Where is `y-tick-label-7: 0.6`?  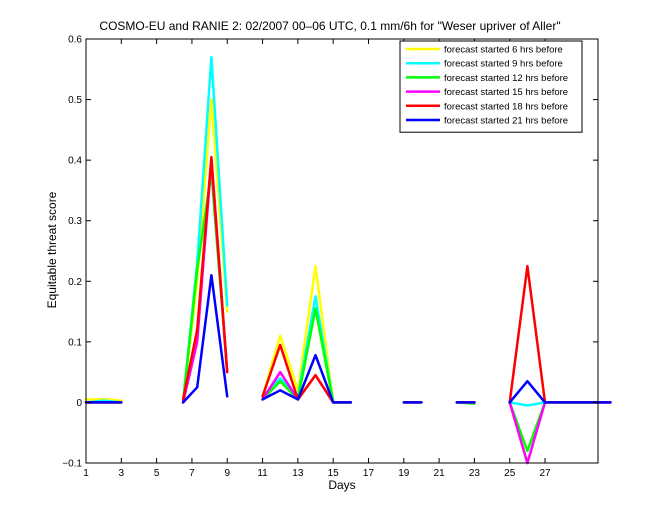
y-tick-label-7: 0.6 is located at coordinates (75, 40).